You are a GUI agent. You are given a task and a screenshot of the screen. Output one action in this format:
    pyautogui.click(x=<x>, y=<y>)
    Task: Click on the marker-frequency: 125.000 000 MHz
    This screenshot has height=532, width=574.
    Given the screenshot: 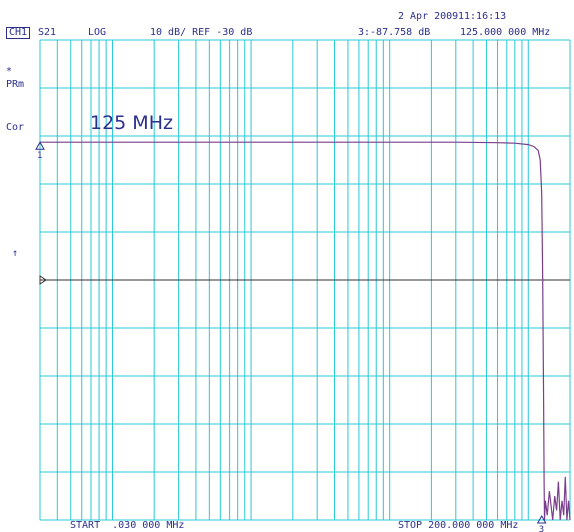 What is the action you would take?
    pyautogui.click(x=505, y=32)
    